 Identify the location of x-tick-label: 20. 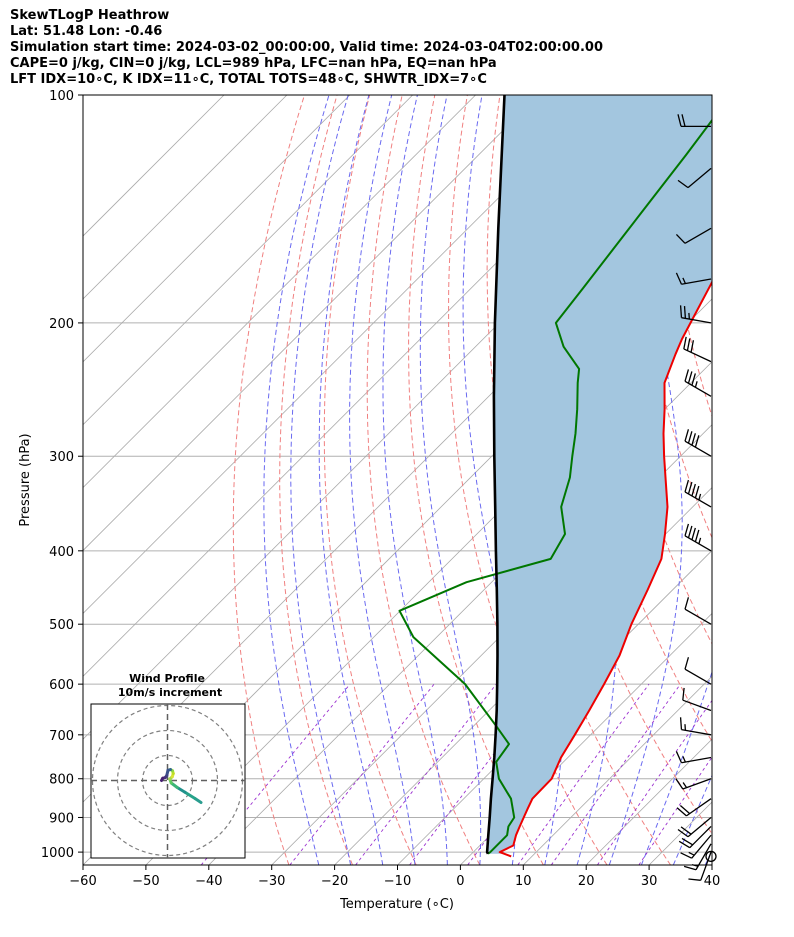
(586, 881).